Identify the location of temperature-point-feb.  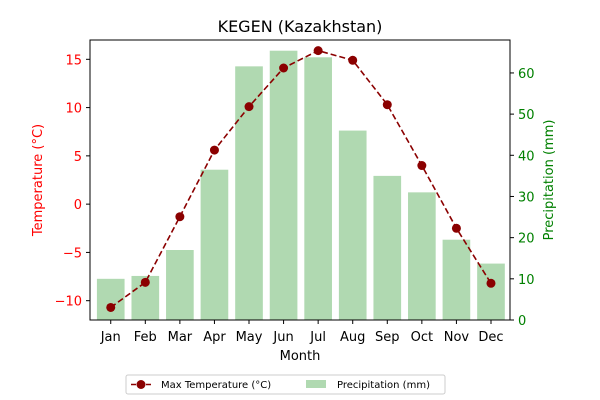
(145, 282).